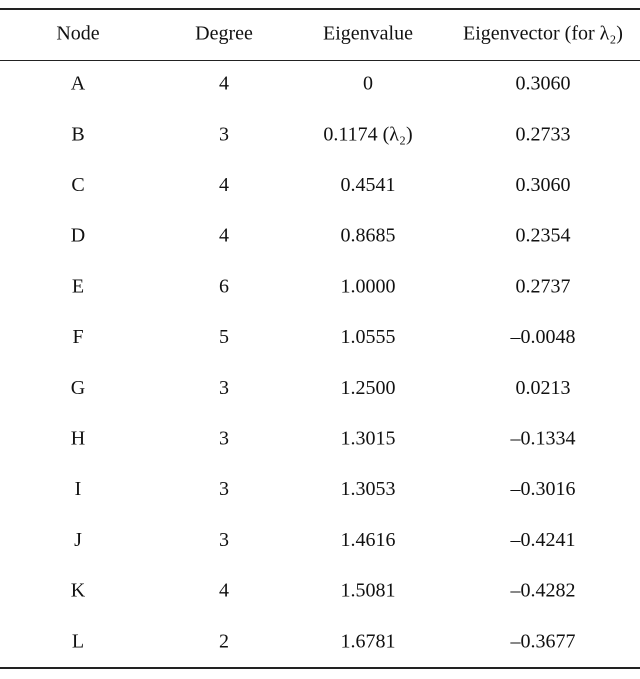 This screenshot has width=640, height=679. What do you see at coordinates (368, 438) in the screenshot?
I see `table-cell: 1.3015` at bounding box center [368, 438].